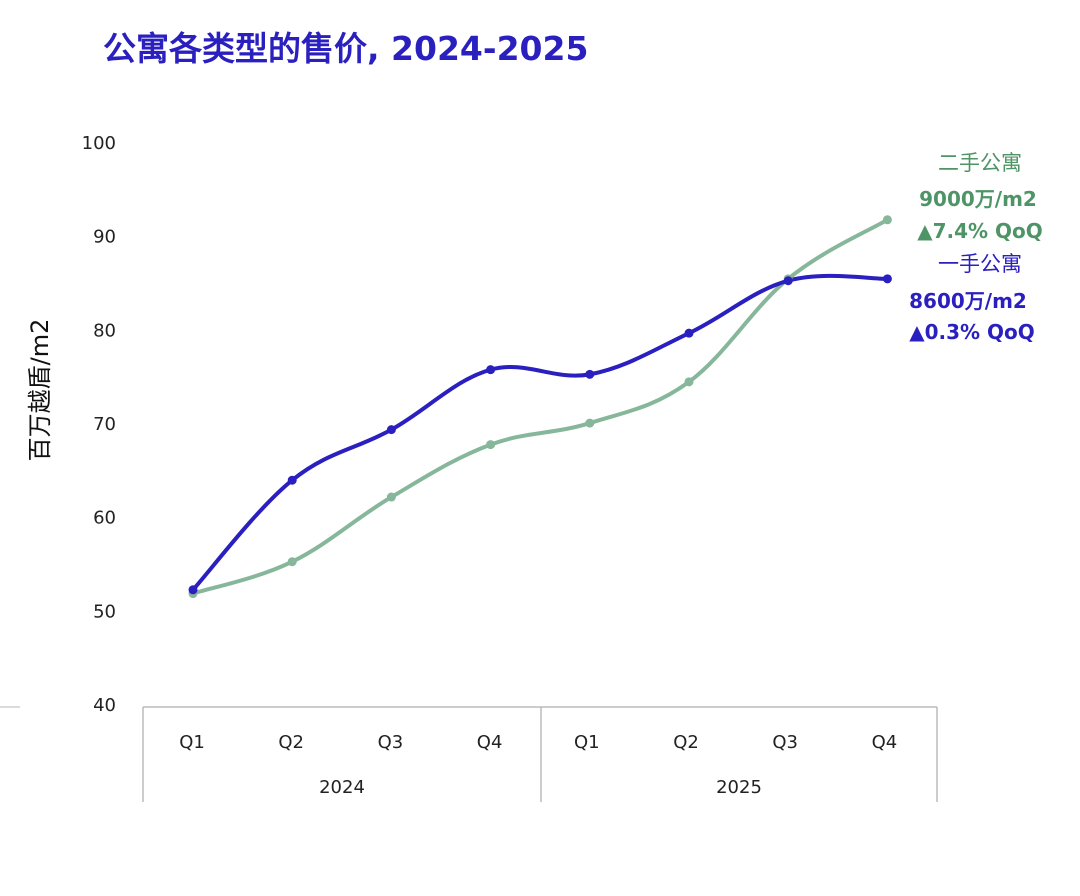 The image size is (1080, 896). Describe the element at coordinates (980, 231) in the screenshot. I see `annotation-secondhand-change: ▲7.4% QoQ` at that location.